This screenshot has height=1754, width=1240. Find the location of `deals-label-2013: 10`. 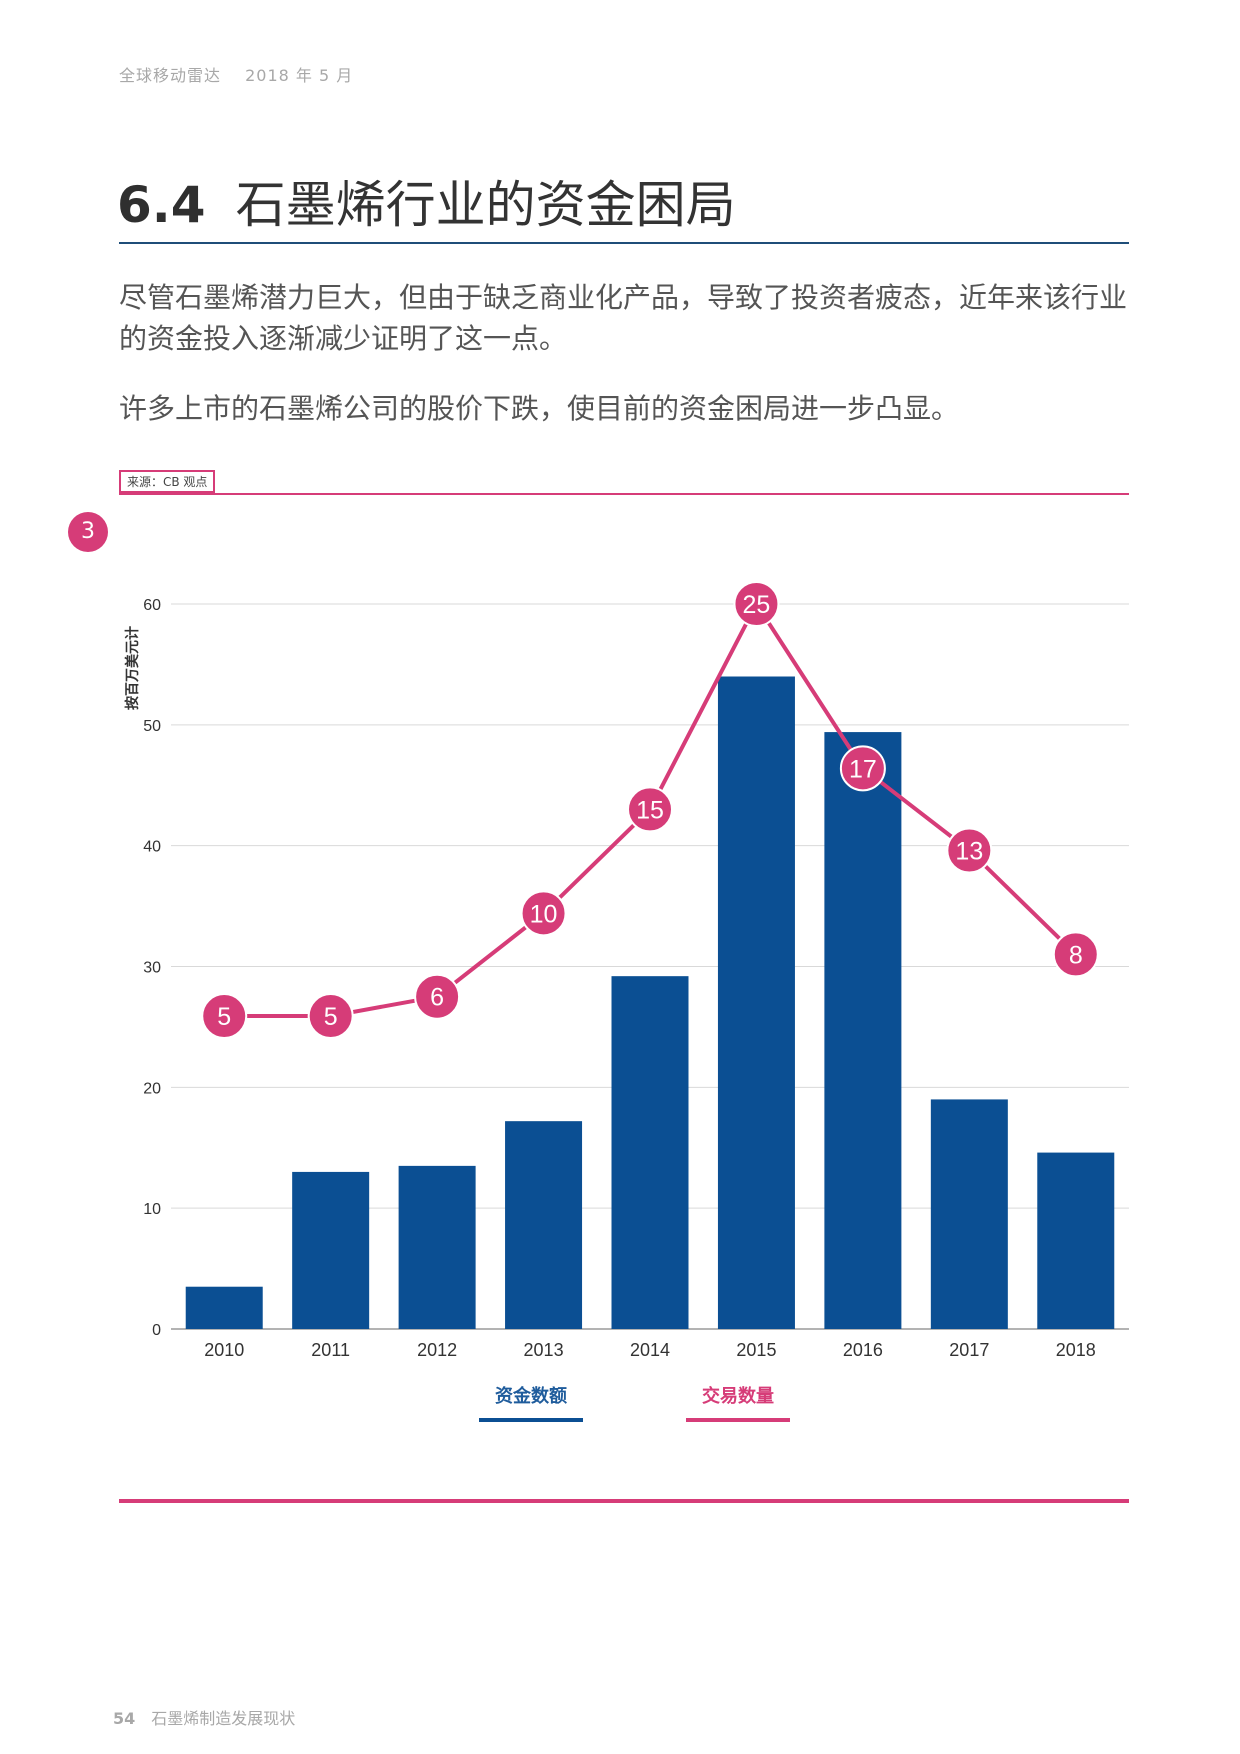

deals-label-2013: 10 is located at coordinates (544, 914).